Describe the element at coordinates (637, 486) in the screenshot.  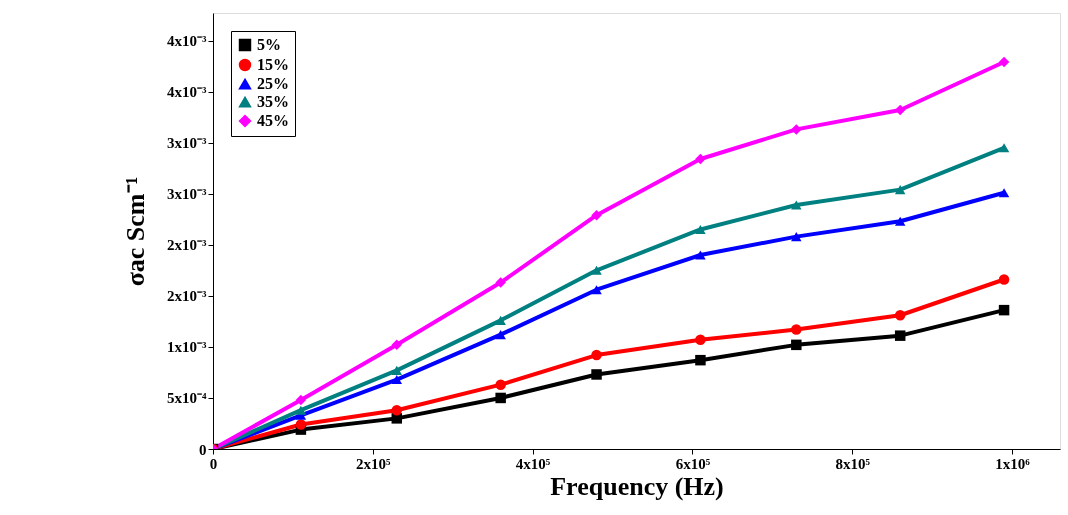
I see `x-axis-title: Frequency (Hz)` at that location.